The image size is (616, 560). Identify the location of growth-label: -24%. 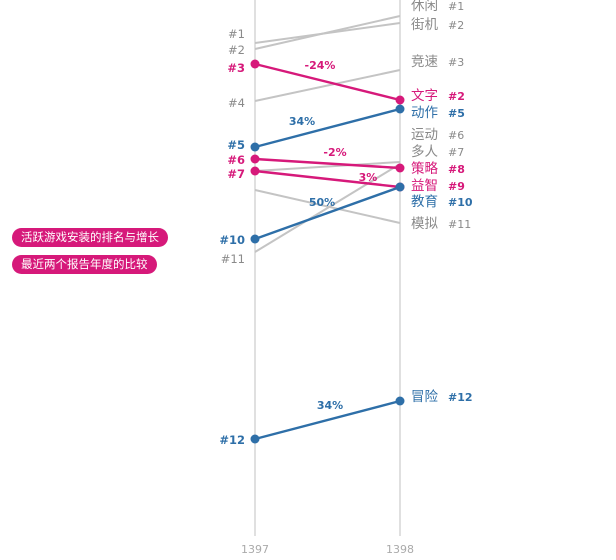
(320, 65).